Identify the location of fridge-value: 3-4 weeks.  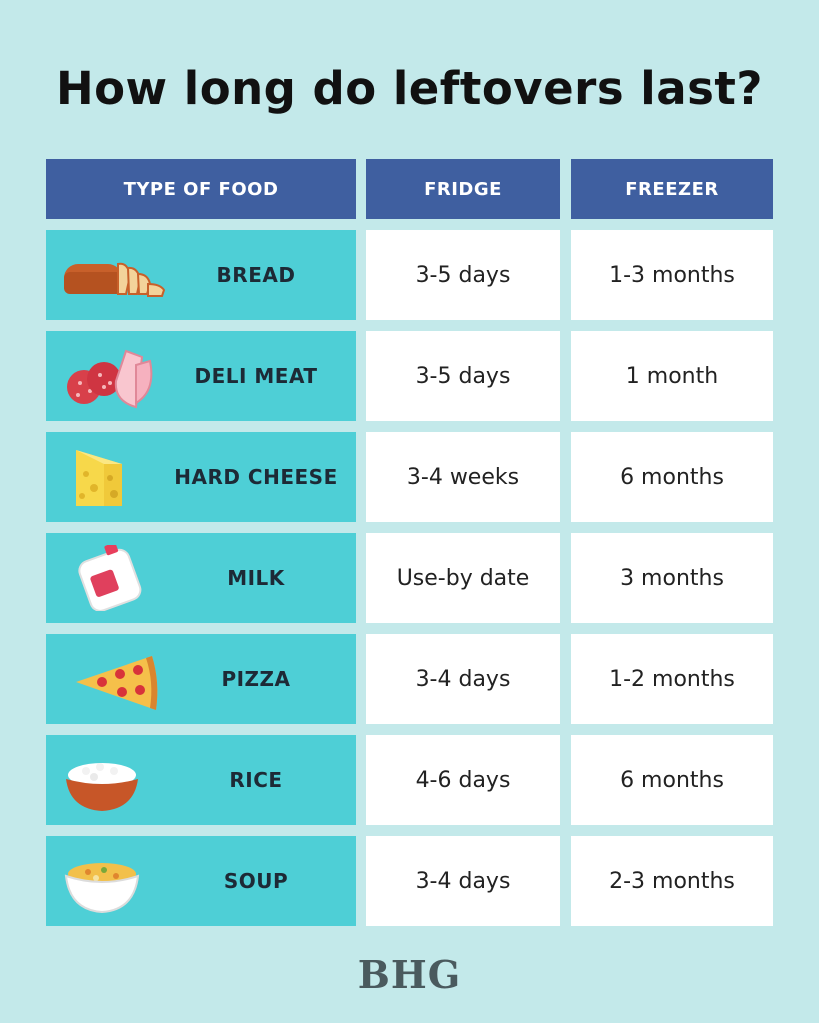
(463, 477).